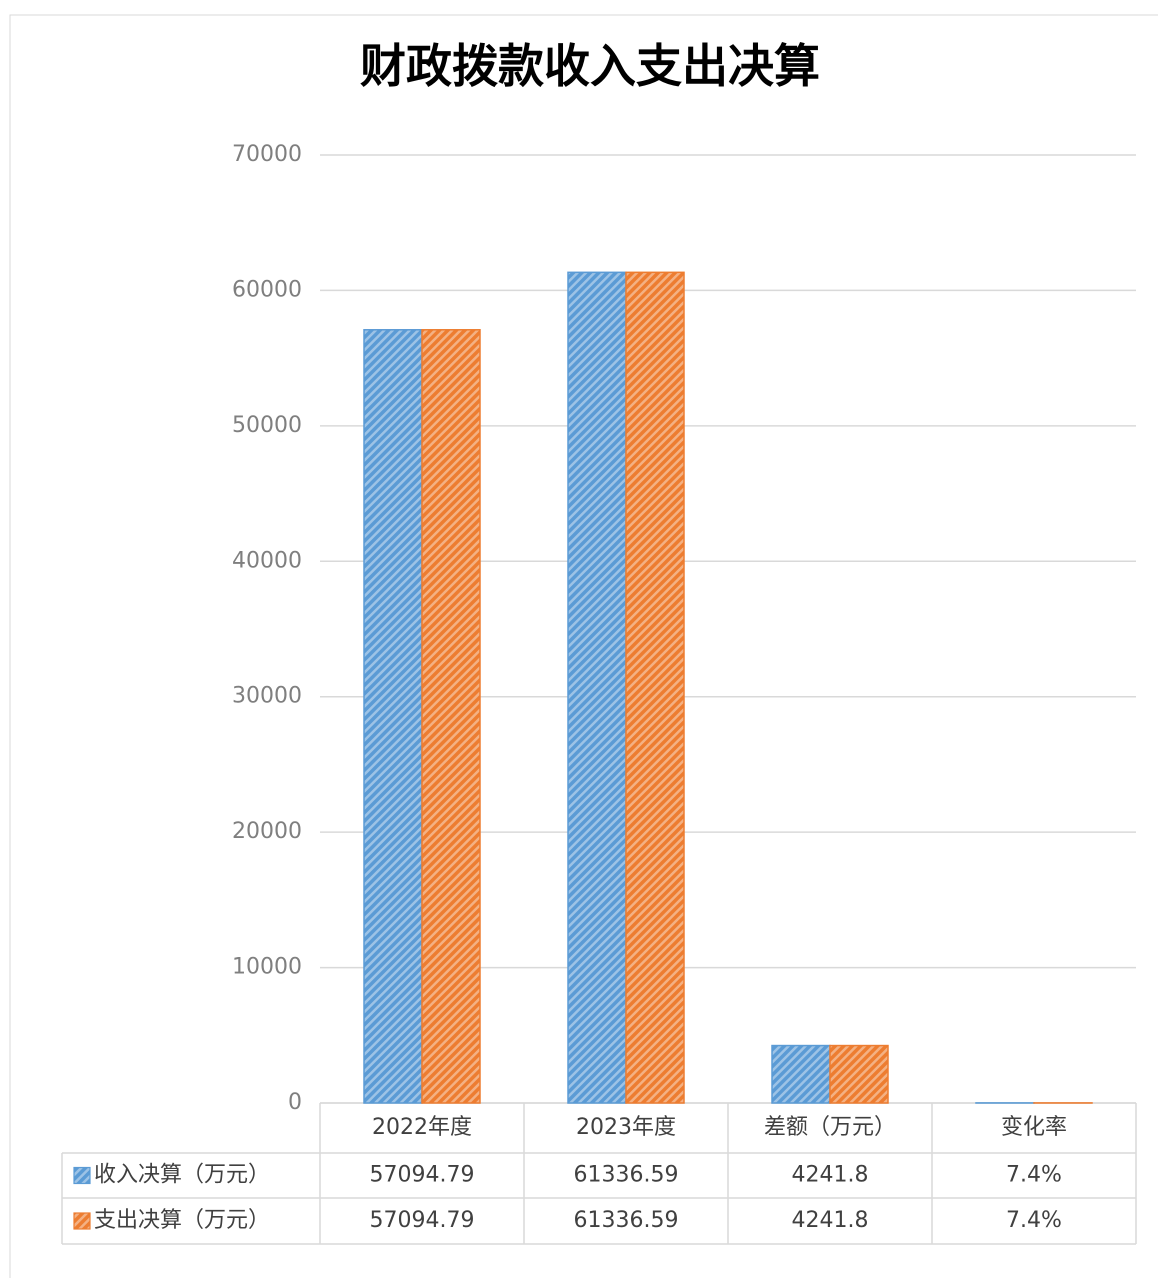  What do you see at coordinates (422, 1127) in the screenshot?
I see `x-tick-label: 2022年度` at bounding box center [422, 1127].